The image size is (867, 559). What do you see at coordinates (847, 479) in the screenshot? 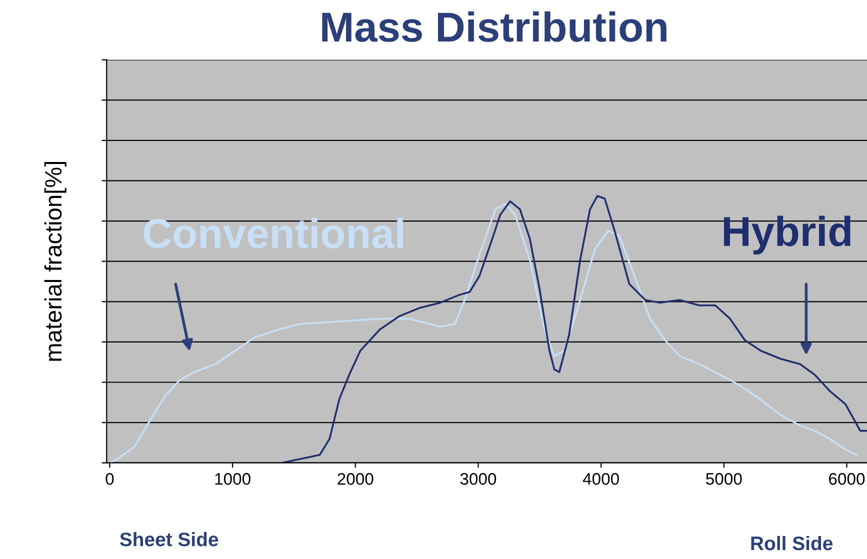
I see `x-tick-label: 6000` at bounding box center [847, 479].